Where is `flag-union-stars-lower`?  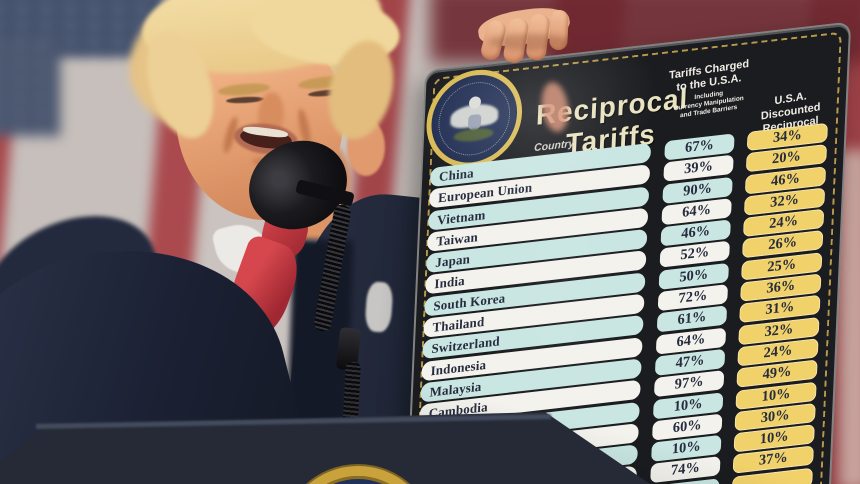 flag-union-stars-lower is located at coordinates (30, 87).